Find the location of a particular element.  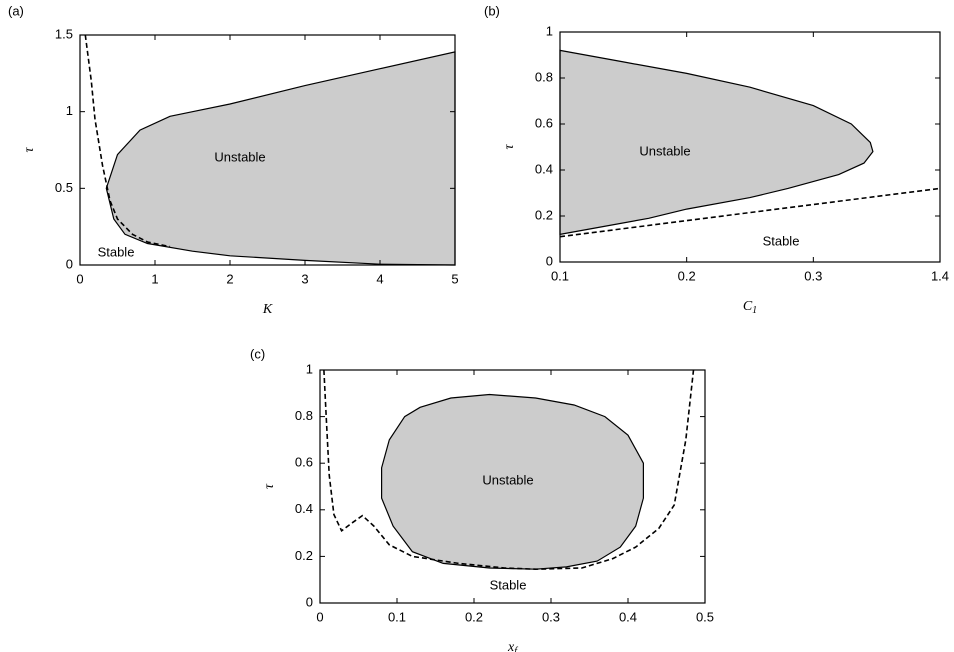

x-label-sub: 1 is located at coordinates (754, 310).